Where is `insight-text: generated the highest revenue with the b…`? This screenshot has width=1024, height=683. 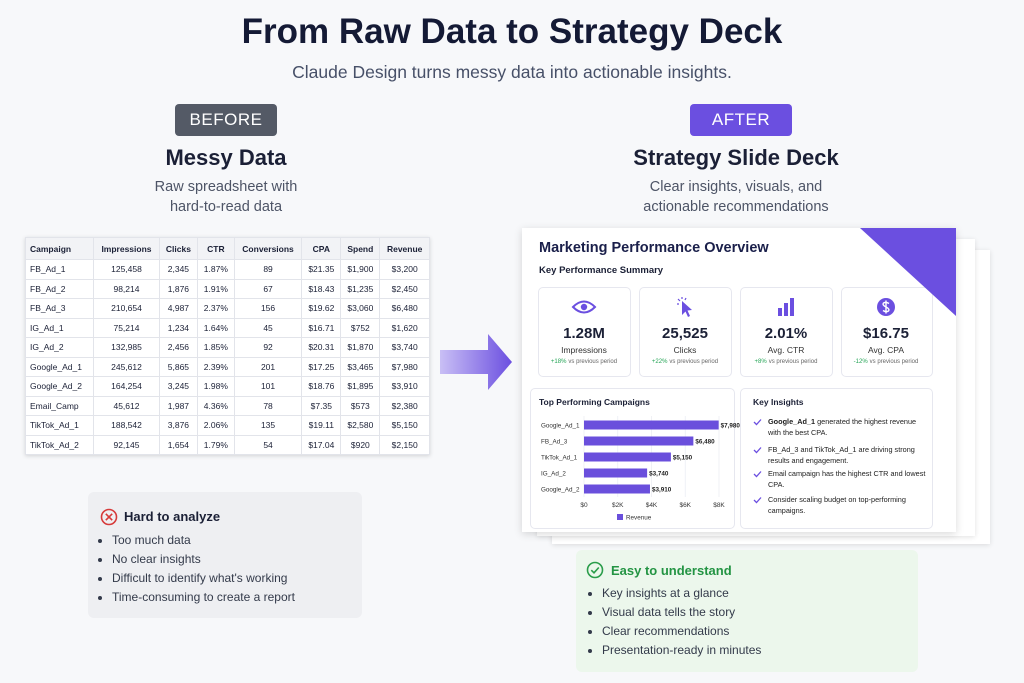
insight-text: generated the highest revenue with the b… is located at coordinates (842, 427).